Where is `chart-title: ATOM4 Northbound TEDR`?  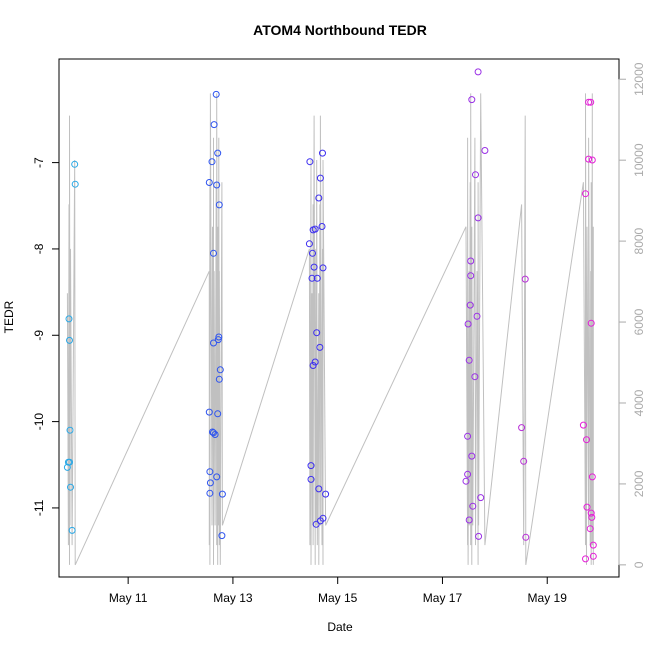 chart-title: ATOM4 Northbound TEDR is located at coordinates (340, 30).